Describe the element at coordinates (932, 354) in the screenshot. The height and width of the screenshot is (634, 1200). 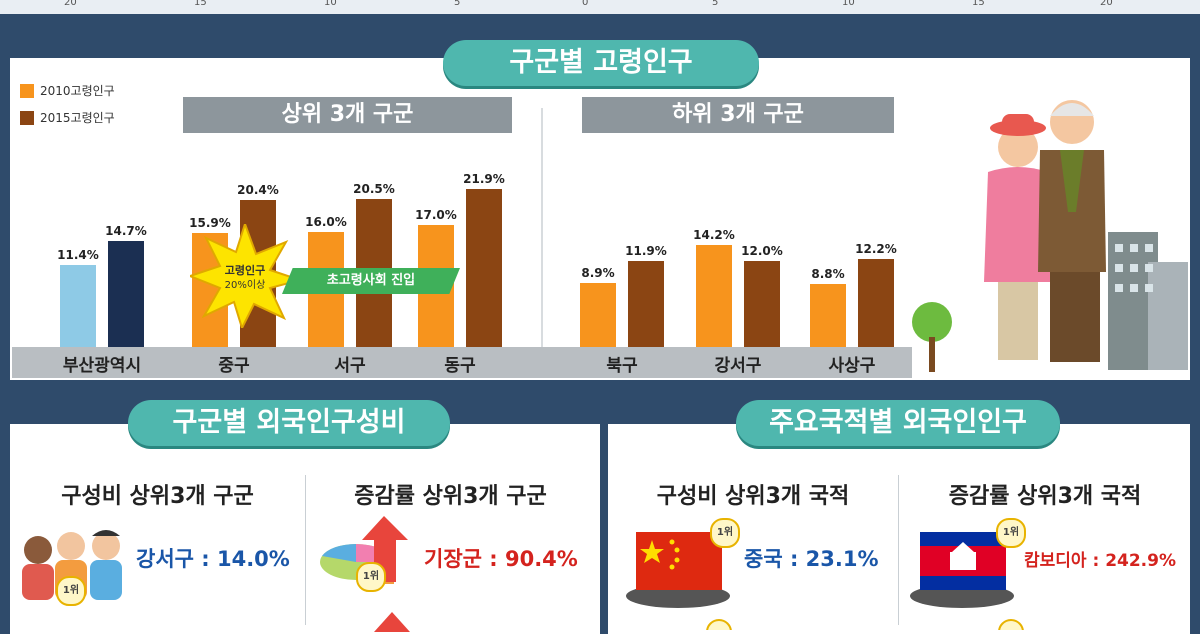
I see `tree-trunk` at that location.